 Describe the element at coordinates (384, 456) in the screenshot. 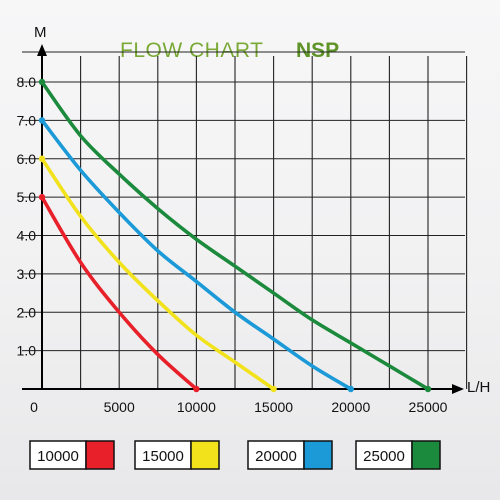

I see `legend-label: 25000` at that location.